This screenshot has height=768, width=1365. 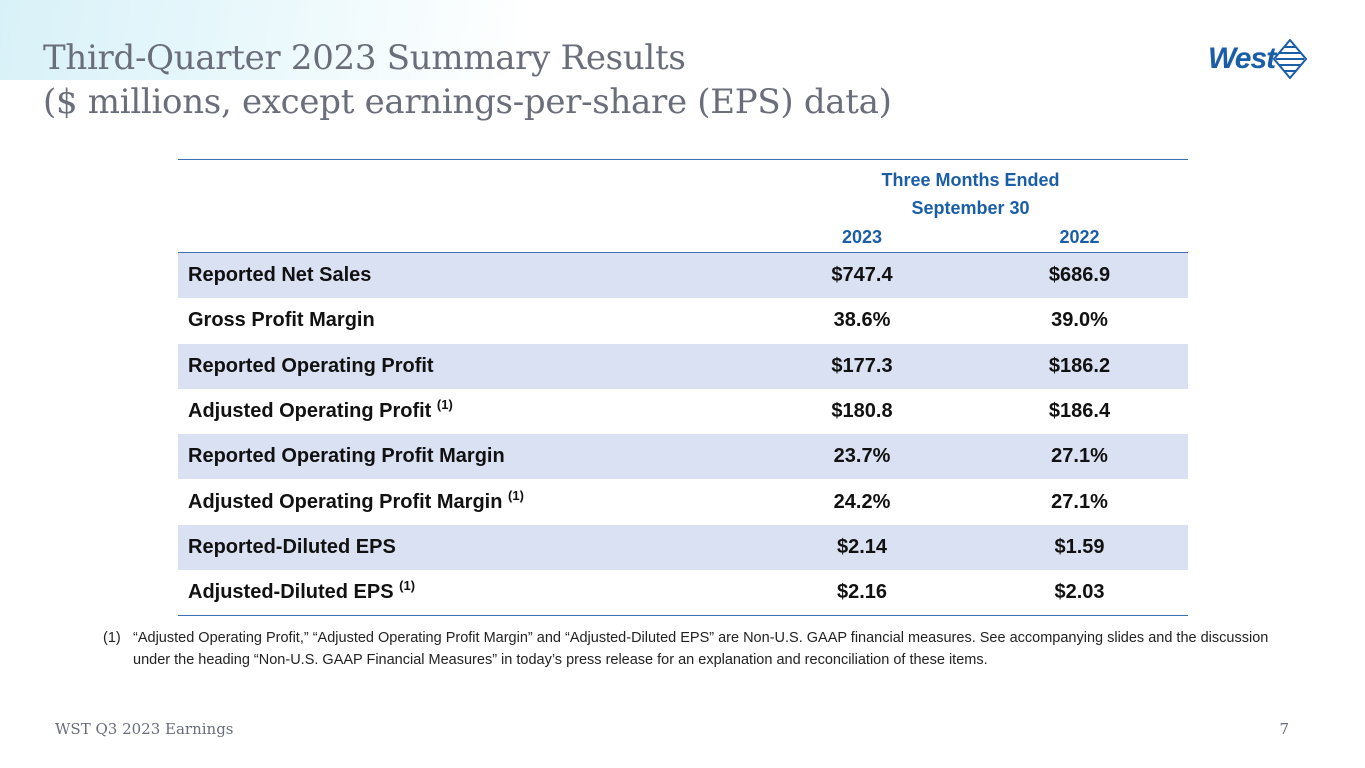 I want to click on value-2022: $1.59, so click(x=1079, y=546).